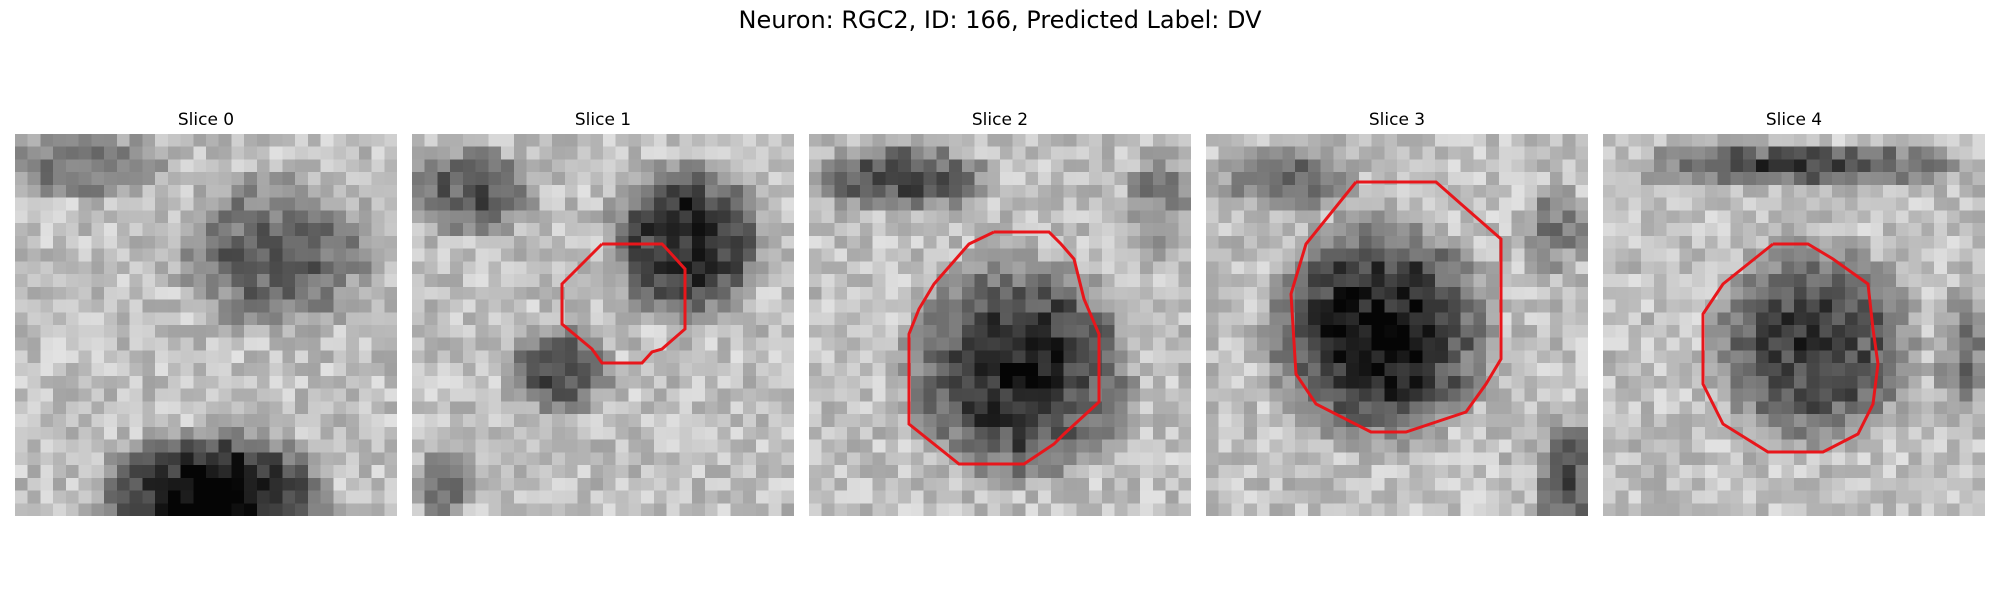 This screenshot has height=600, width=2000. Describe the element at coordinates (603, 120) in the screenshot. I see `slice-title-1: Slice 1` at that location.